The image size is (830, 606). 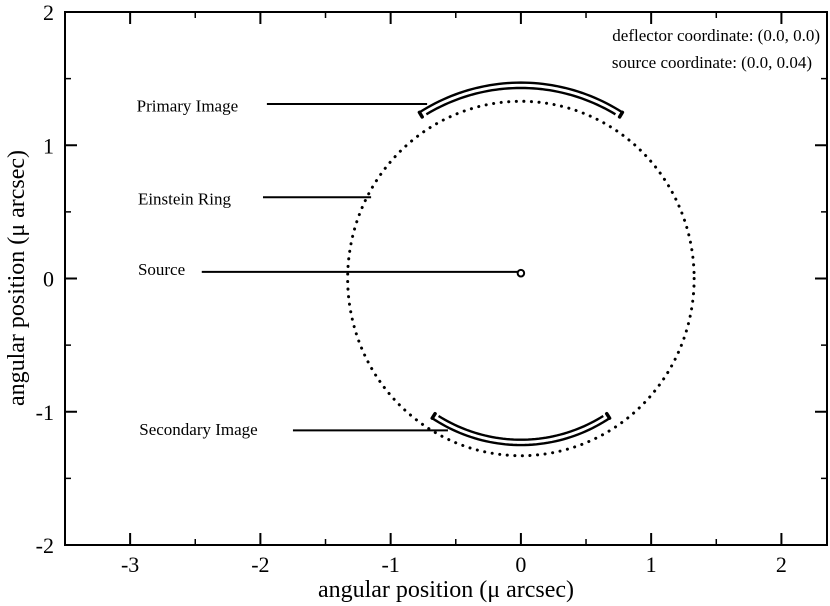 What do you see at coordinates (45, 412) in the screenshot?
I see `y-tick-label: -1` at bounding box center [45, 412].